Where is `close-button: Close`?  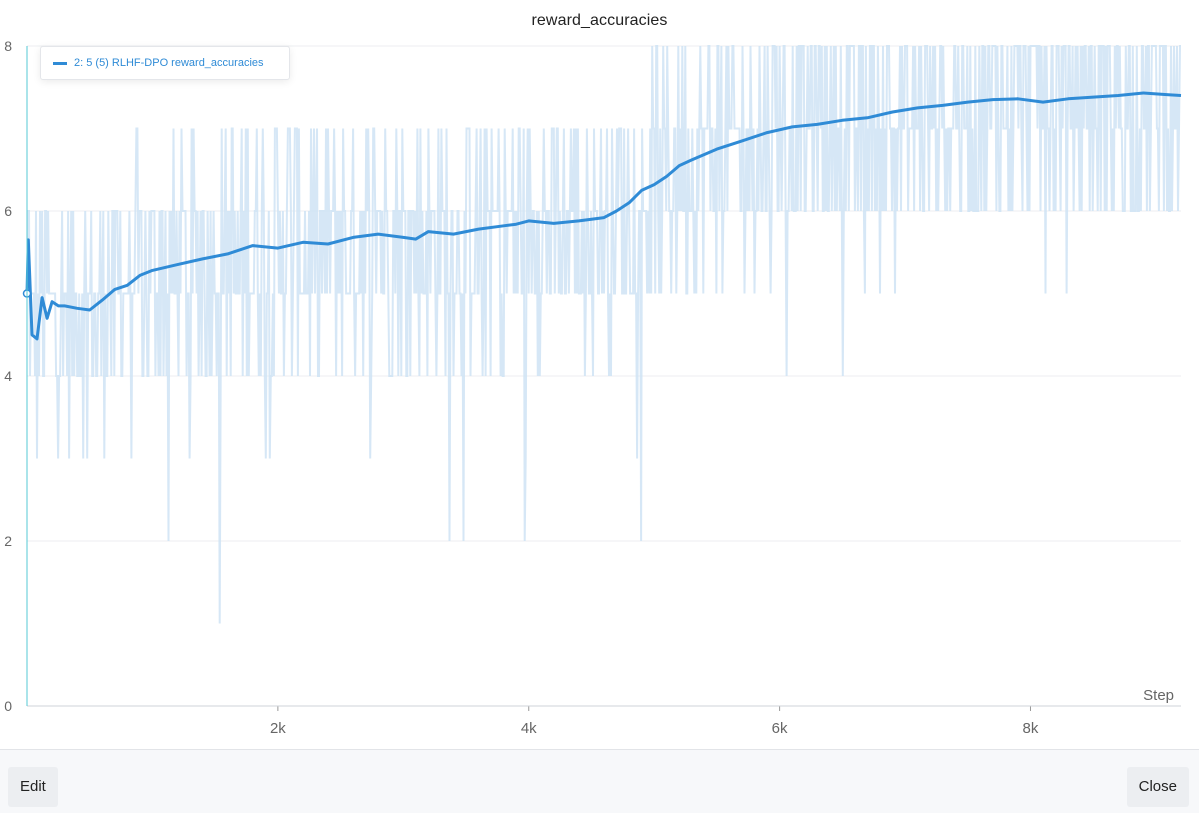
close-button: Close is located at coordinates (1157, 787).